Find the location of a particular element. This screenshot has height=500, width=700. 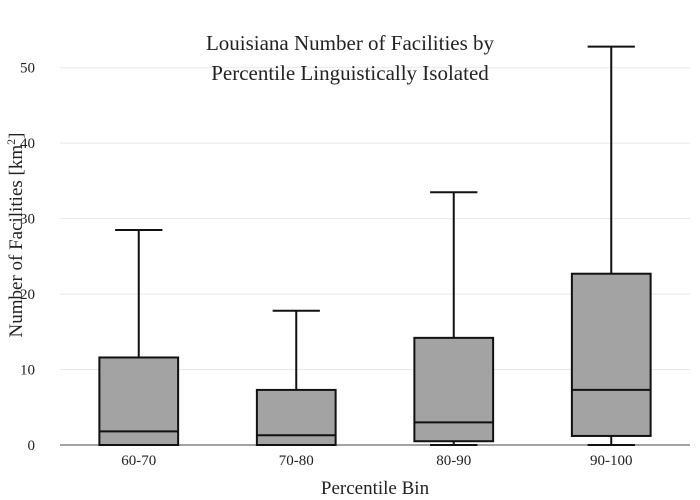

x-tick-label-90-100: 90-100 is located at coordinates (611, 461).